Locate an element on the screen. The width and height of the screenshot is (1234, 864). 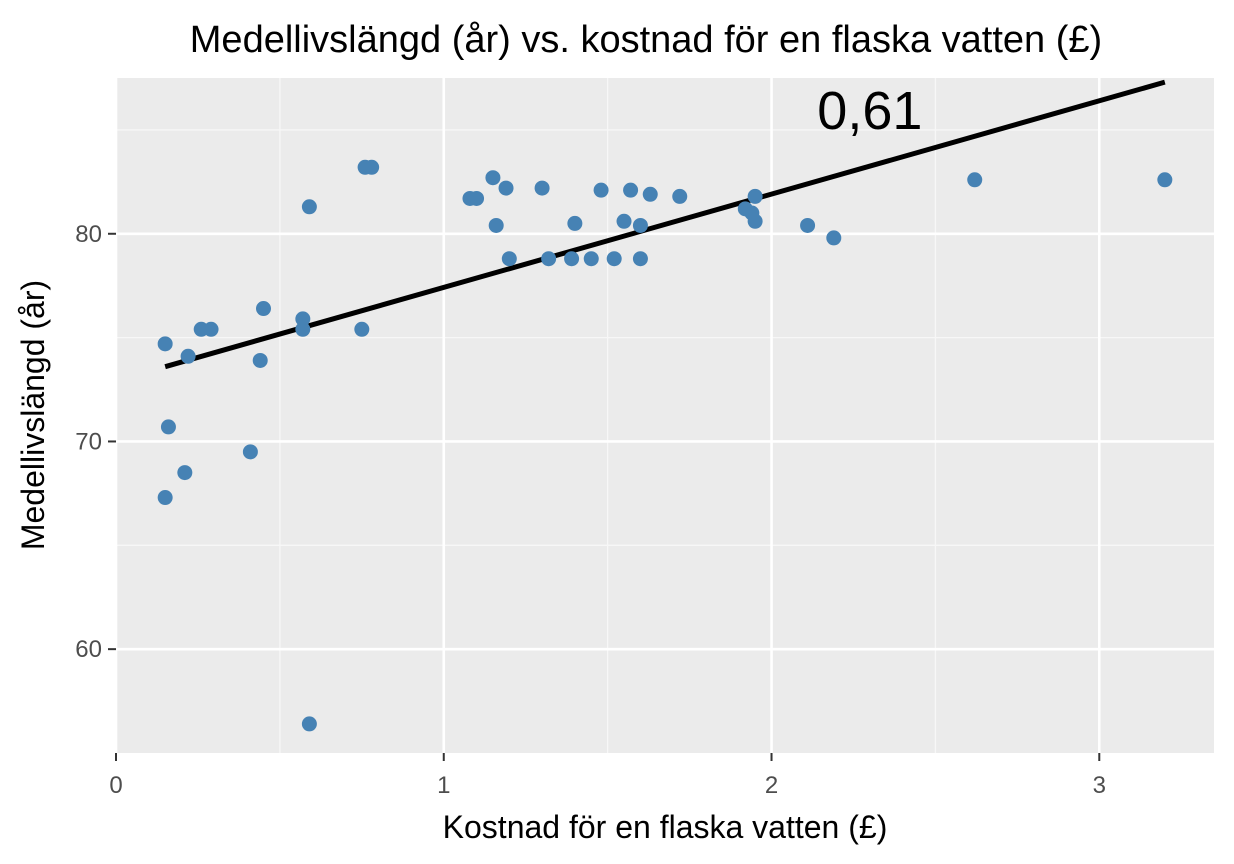
x-tick-label: 3 is located at coordinates (1099, 785).